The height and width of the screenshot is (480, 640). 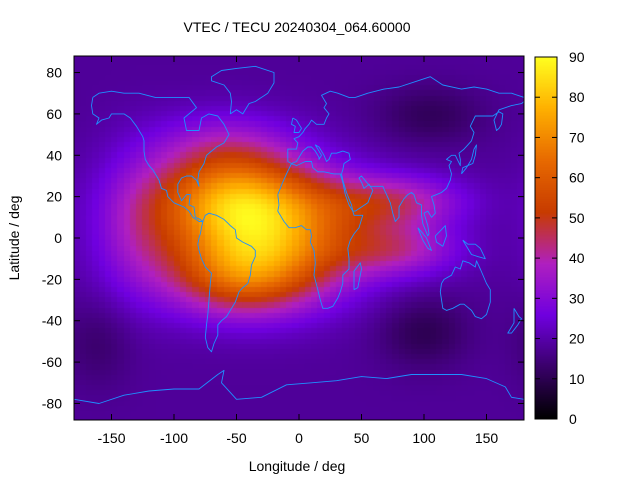 What do you see at coordinates (52, 321) in the screenshot?
I see `y-tick-label: -40` at bounding box center [52, 321].